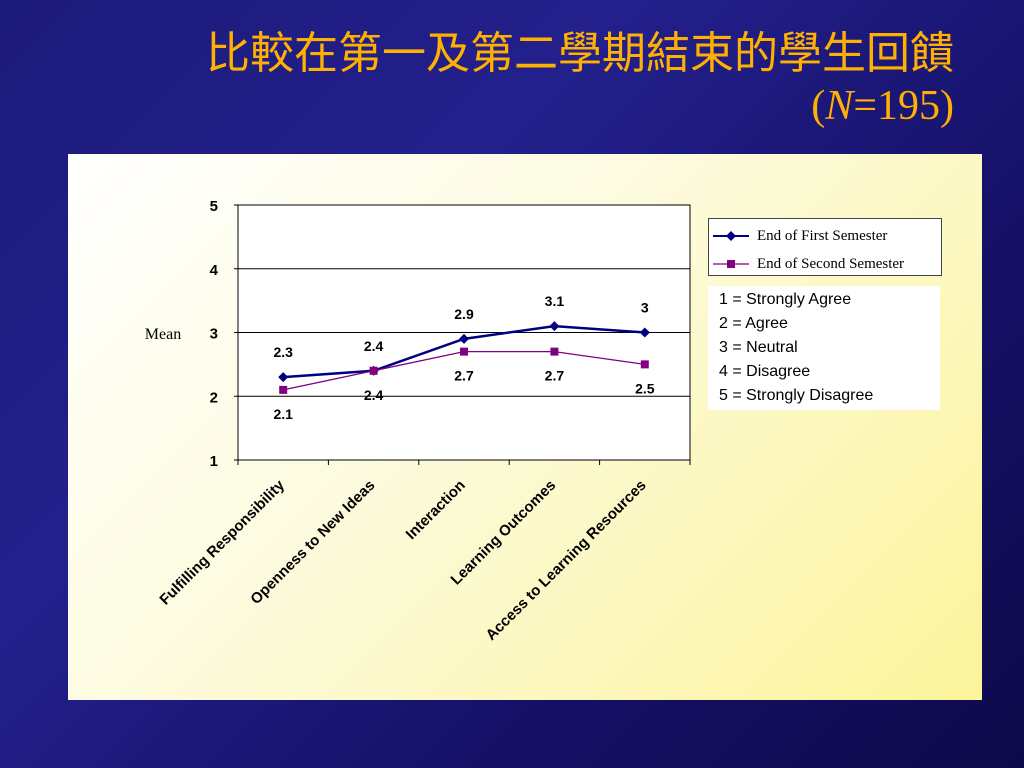 This screenshot has height=768, width=1024. I want to click on slide-title: 比較在第一及第二學期結束的學生回饋 (N=195), so click(507, 80).